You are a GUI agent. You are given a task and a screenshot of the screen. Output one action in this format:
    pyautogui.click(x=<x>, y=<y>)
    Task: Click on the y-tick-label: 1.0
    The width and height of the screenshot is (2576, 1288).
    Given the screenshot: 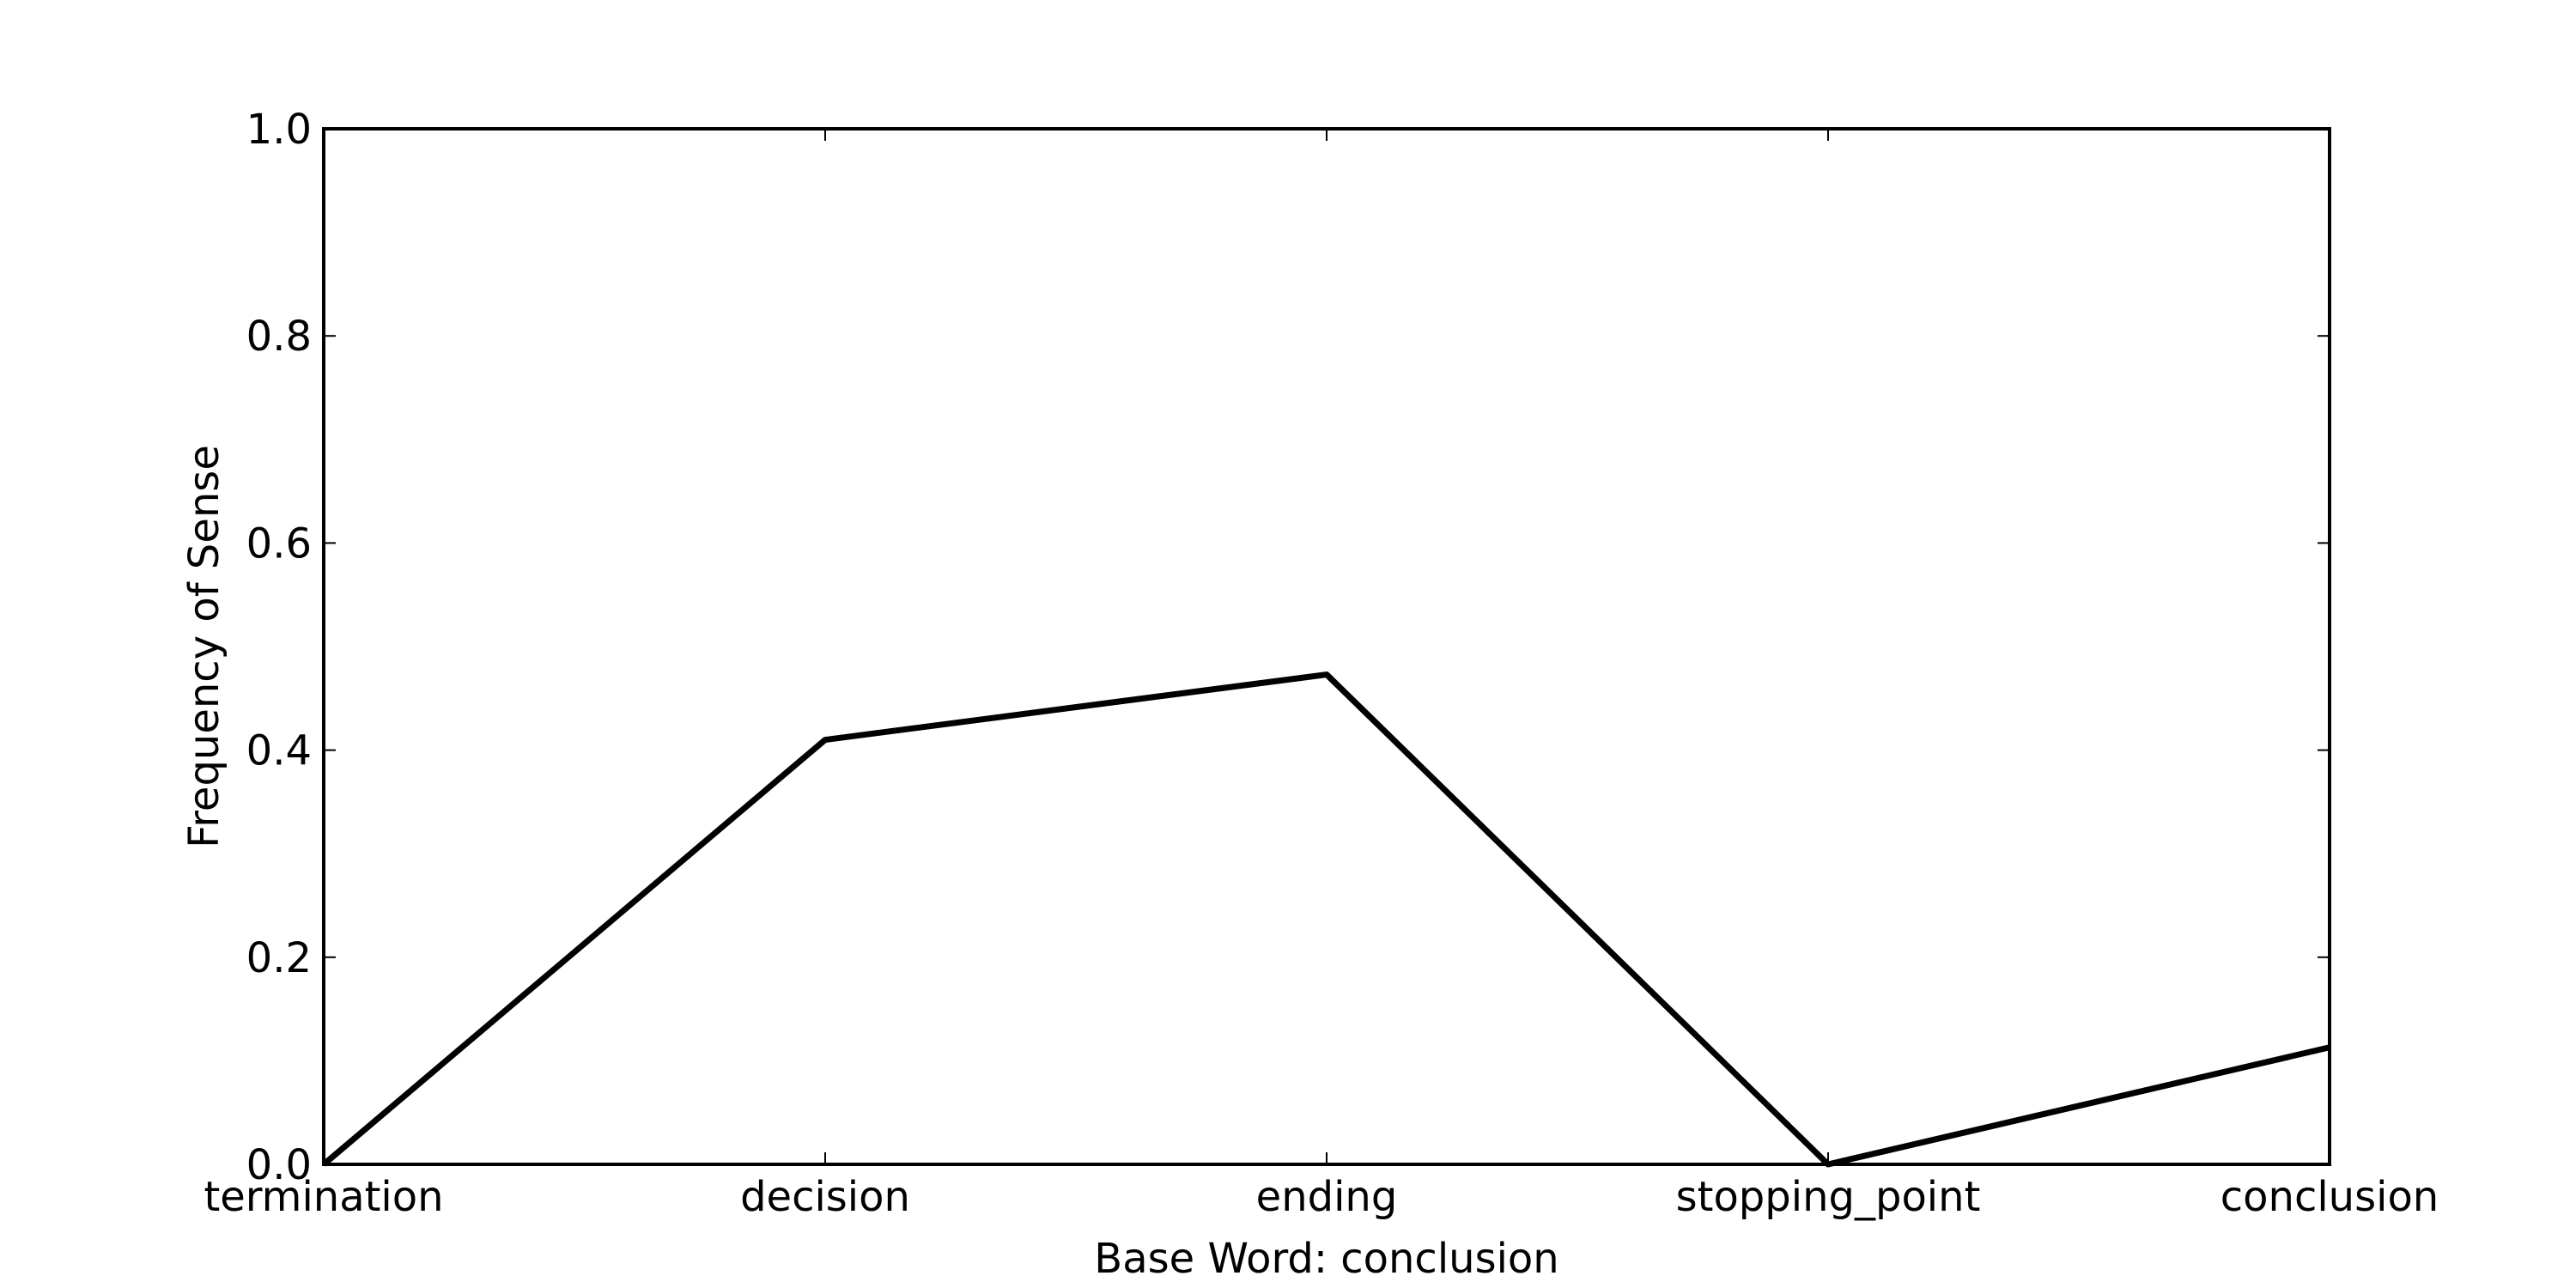 What is the action you would take?
    pyautogui.click(x=279, y=130)
    